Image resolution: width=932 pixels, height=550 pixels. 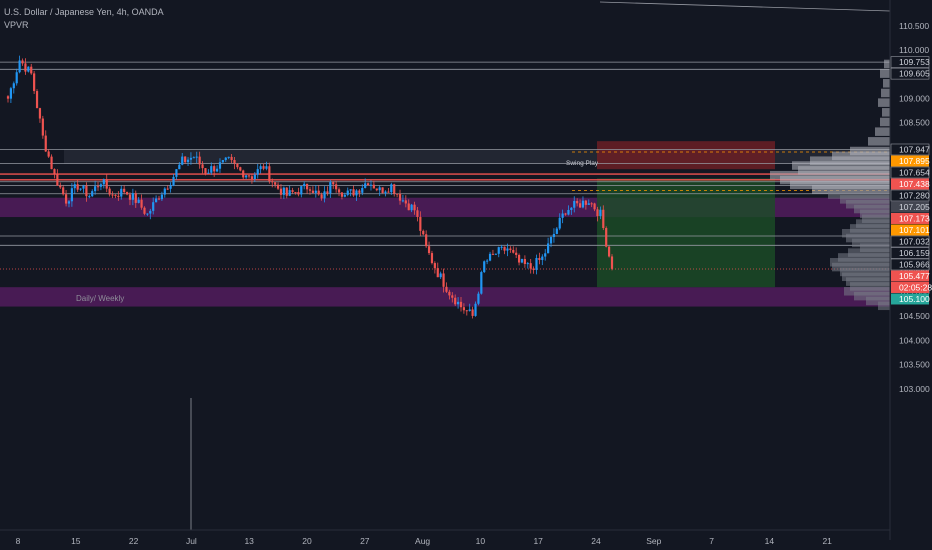 I want to click on time-tick: Jul, so click(x=191, y=541).